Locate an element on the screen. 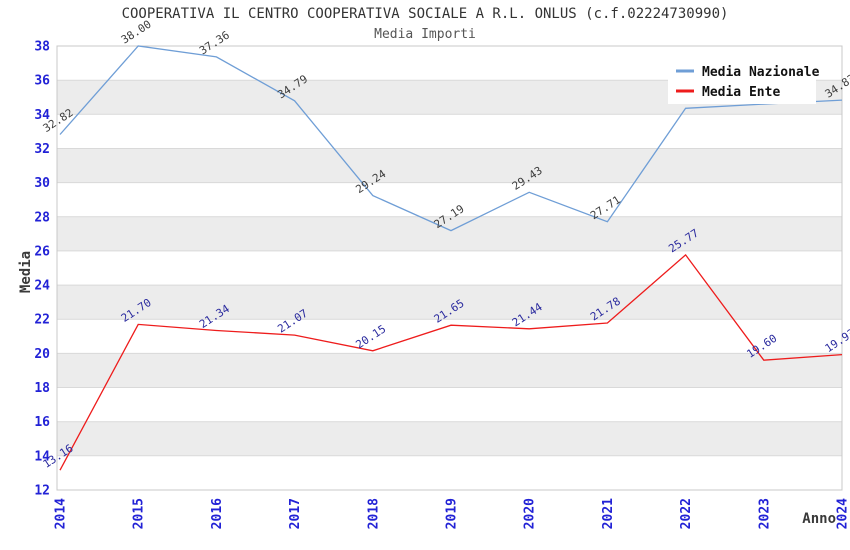 The image size is (850, 550). legend-label-media-ente: Media Ente is located at coordinates (741, 92).